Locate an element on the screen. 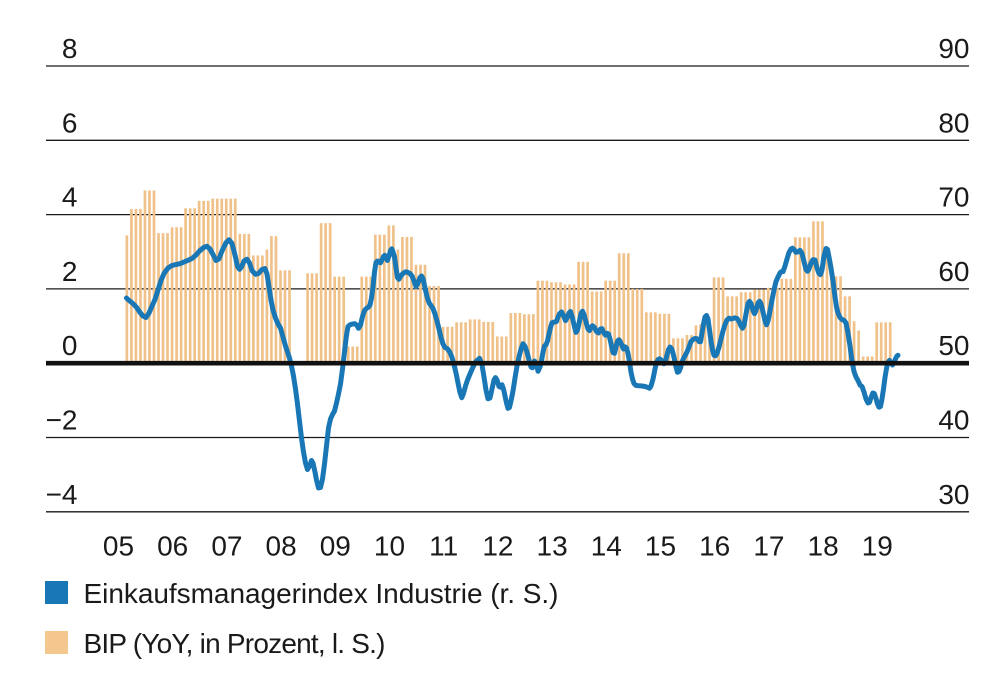 Image resolution: width=993 pixels, height=678 pixels. svg-text: 30 is located at coordinates (953, 494).